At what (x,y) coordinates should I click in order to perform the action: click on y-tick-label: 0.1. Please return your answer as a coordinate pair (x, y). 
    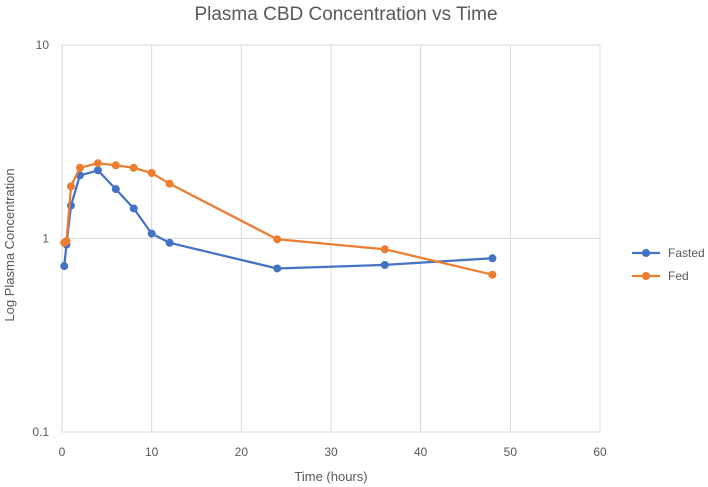
    Looking at the image, I should click on (40, 432).